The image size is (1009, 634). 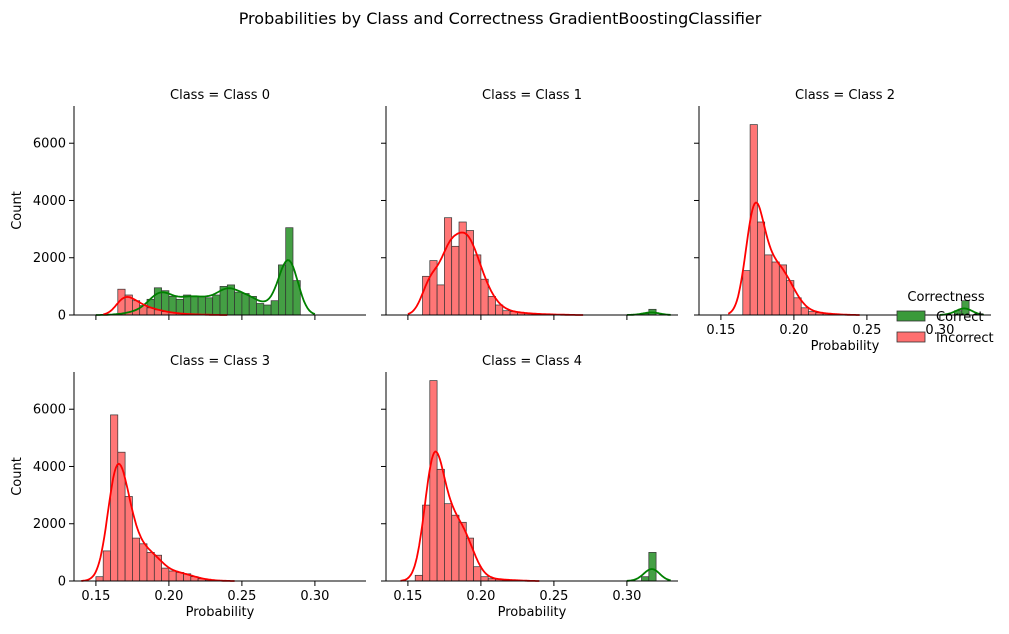 I want to click on panel-title: Class = Class 3, so click(x=220, y=361).